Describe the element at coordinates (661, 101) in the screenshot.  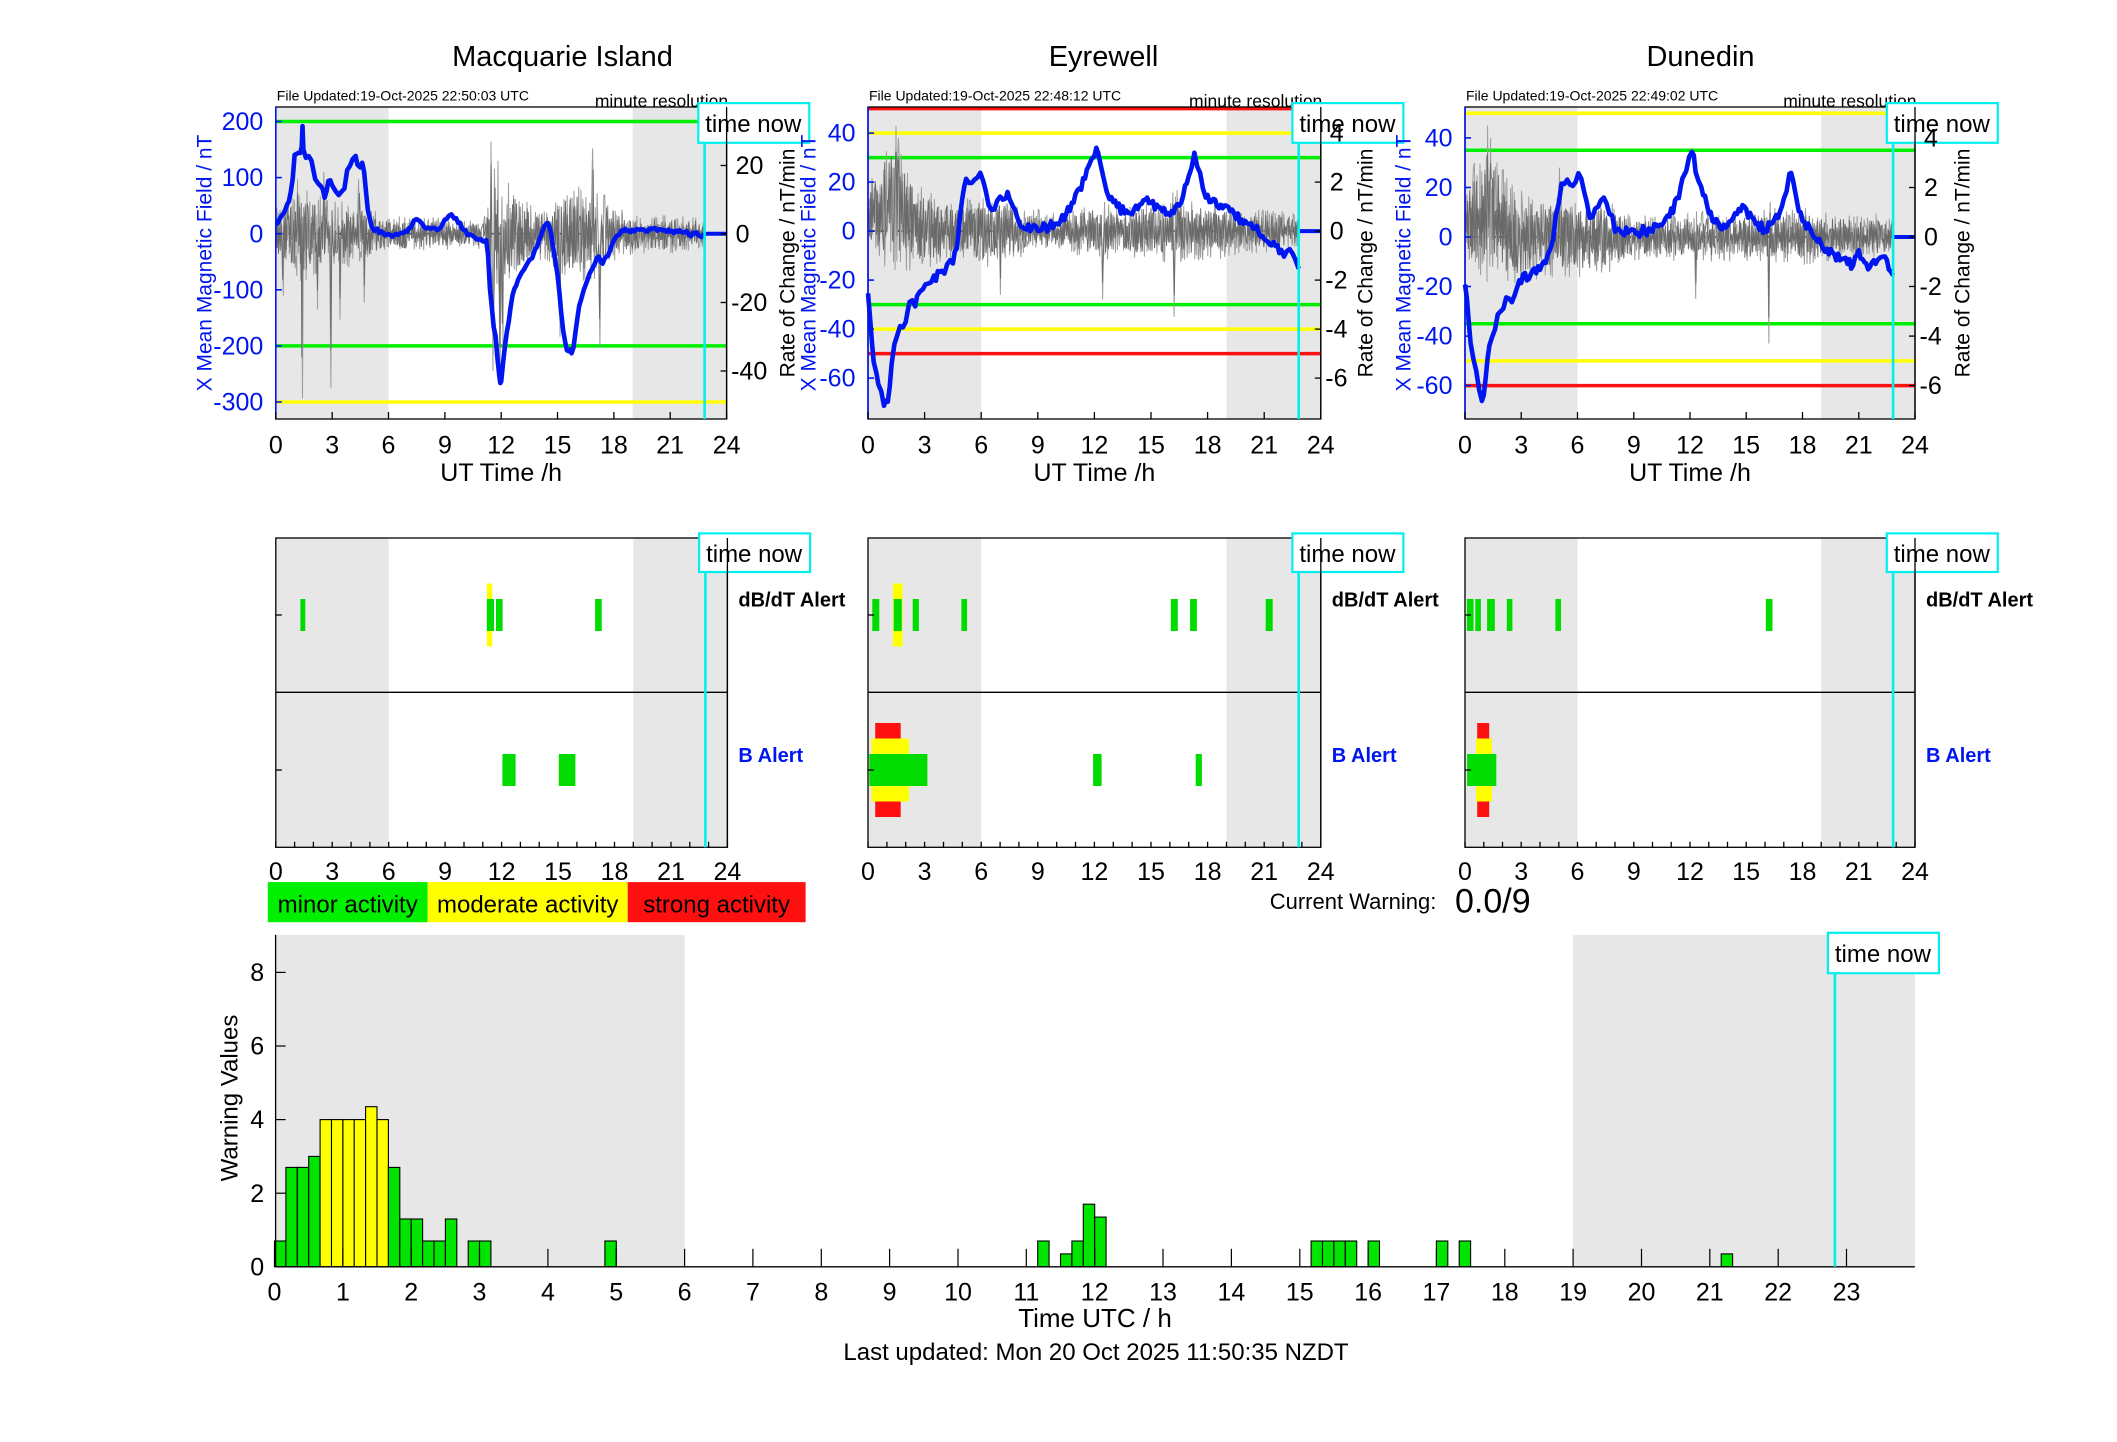
I see `svg-text: minute resolution` at that location.